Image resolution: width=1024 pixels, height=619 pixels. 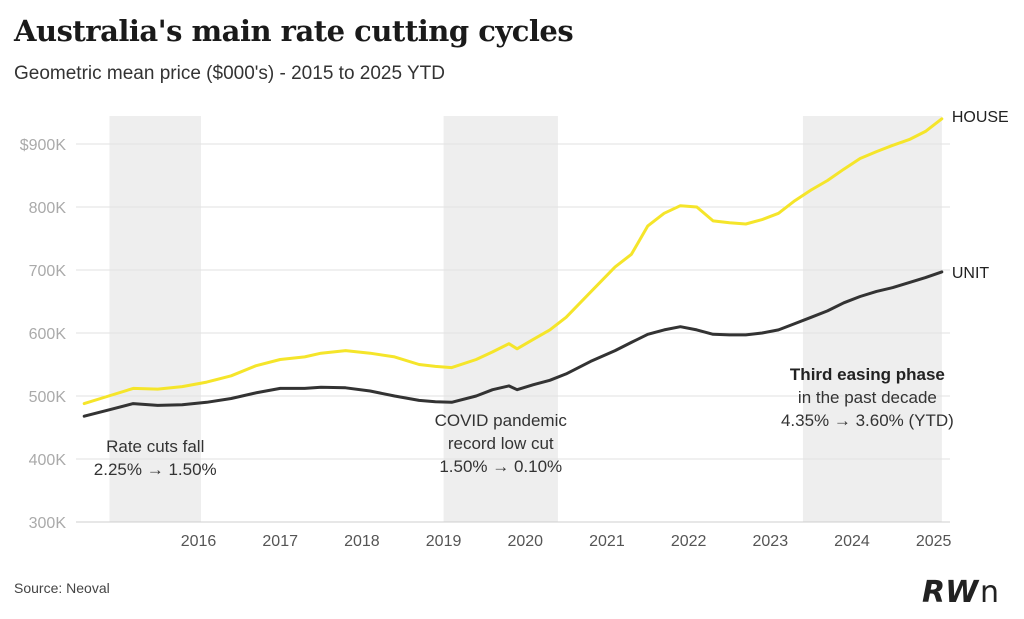 I want to click on annotation-period-1-line: 2.25% → 1.50%, so click(x=155, y=469).